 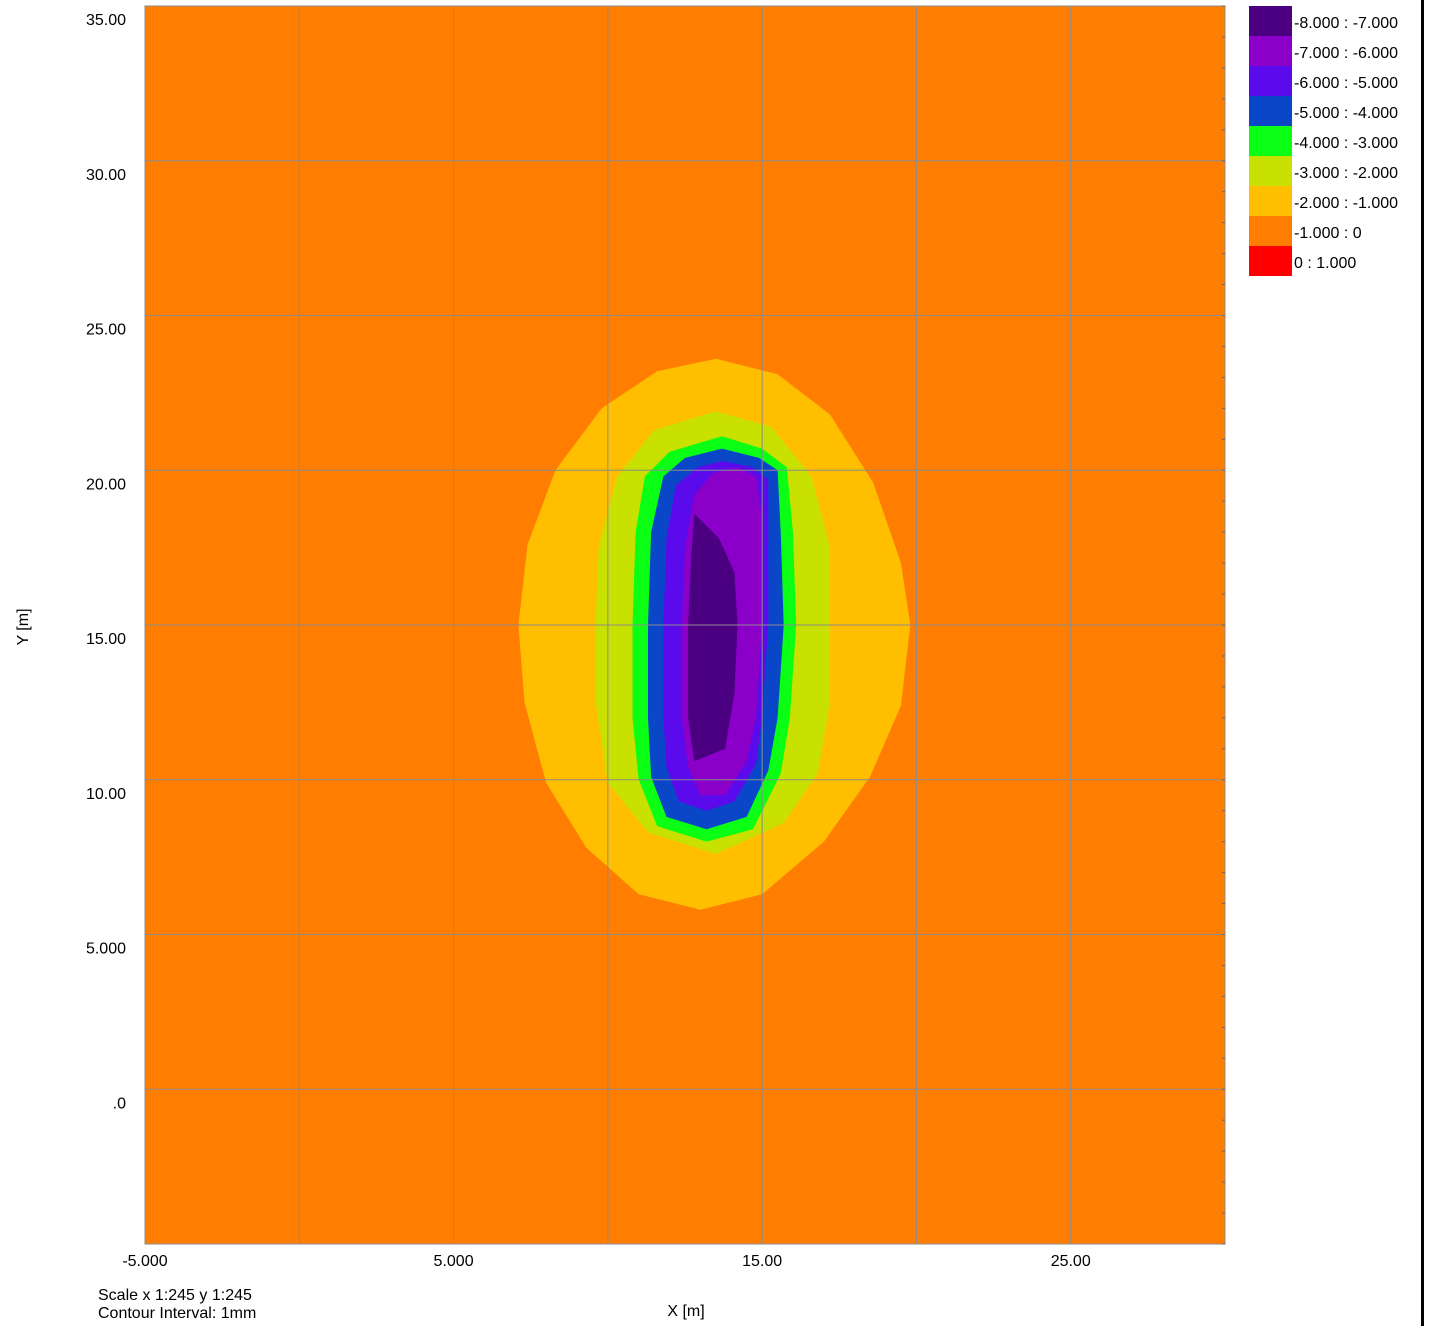 I want to click on x-tick-label: 25.00, so click(x=1071, y=1261).